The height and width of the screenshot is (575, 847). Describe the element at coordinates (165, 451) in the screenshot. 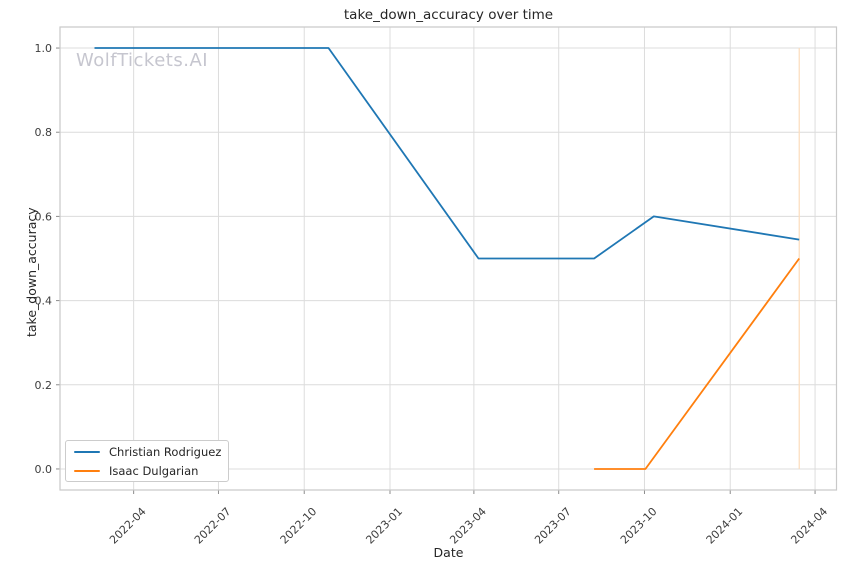

I see `legend-label: Christian Rodriguez` at that location.